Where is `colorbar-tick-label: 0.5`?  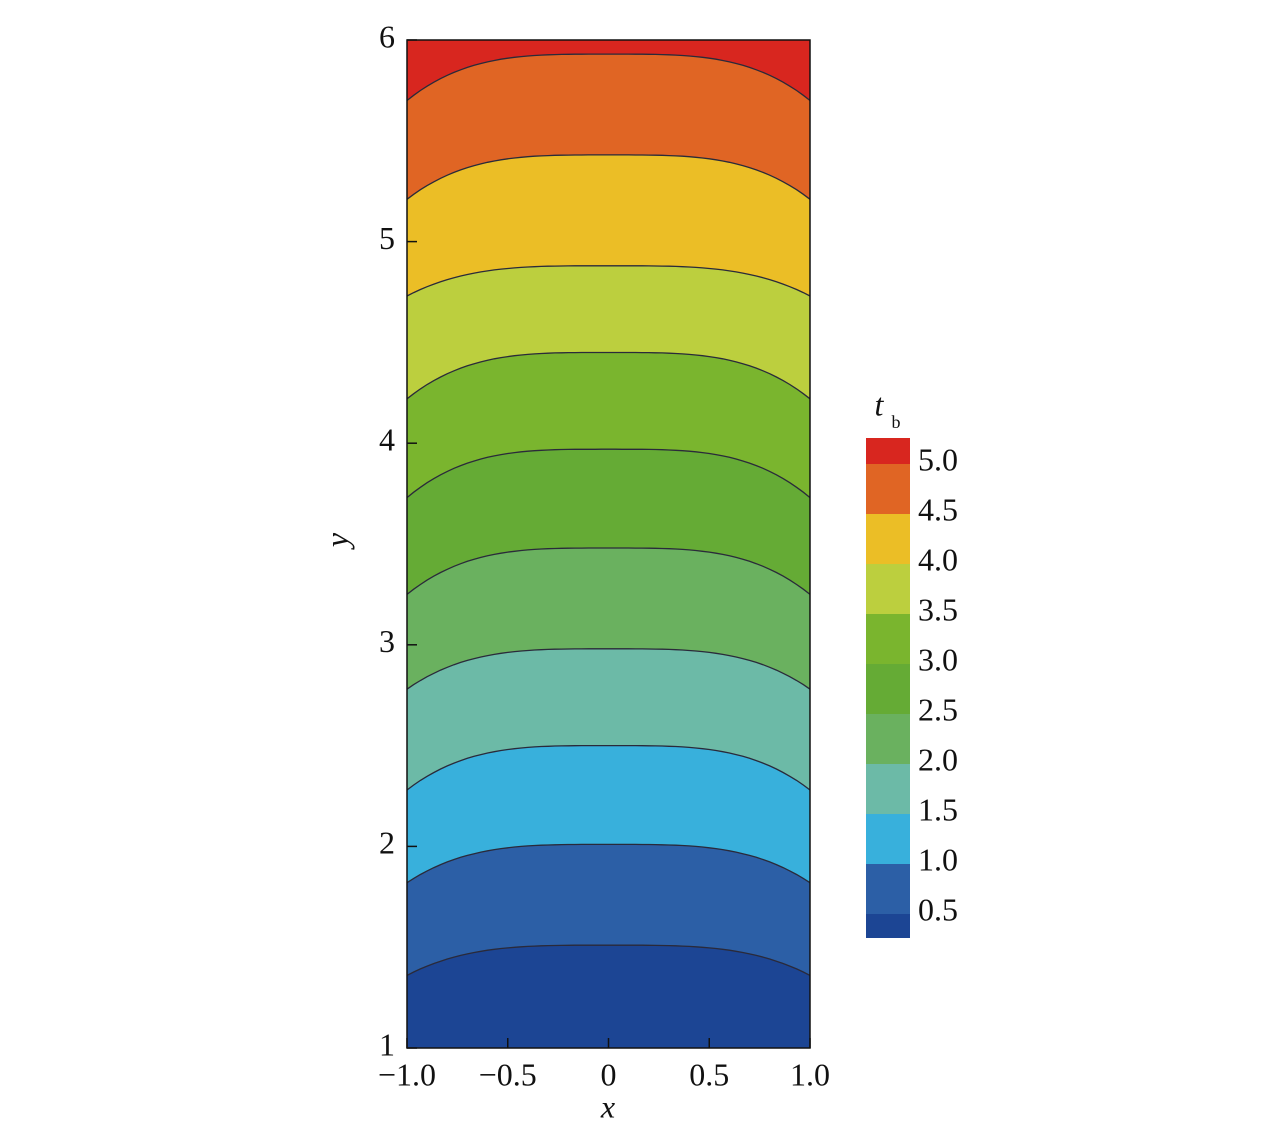
colorbar-tick-label: 0.5 is located at coordinates (938, 909).